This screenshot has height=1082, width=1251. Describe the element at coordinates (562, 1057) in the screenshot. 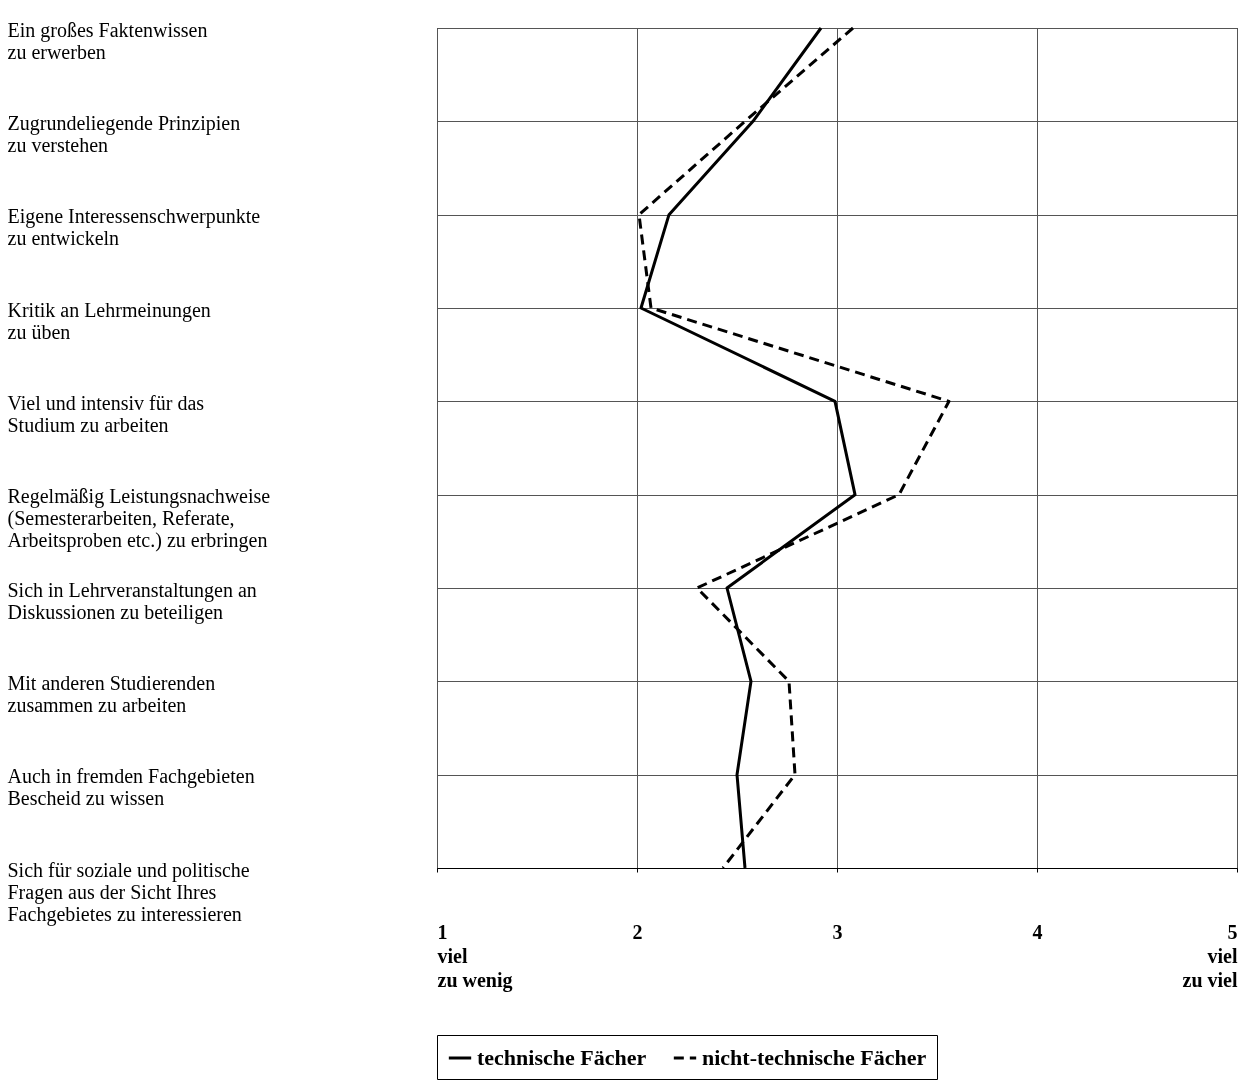

I see `legend-label: technische Fächer` at that location.